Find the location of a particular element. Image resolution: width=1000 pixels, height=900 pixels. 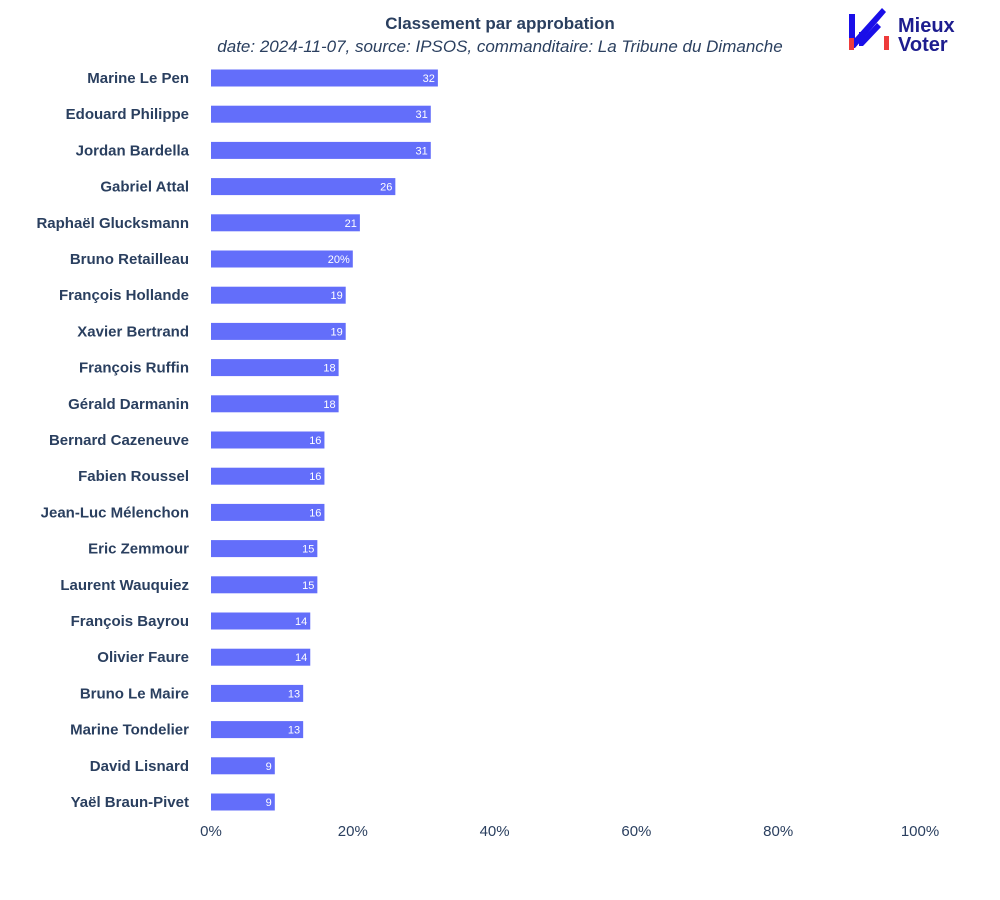

x-axis-ticks: 0% 20% 40% 60% 80% 100% is located at coordinates (569, 831).